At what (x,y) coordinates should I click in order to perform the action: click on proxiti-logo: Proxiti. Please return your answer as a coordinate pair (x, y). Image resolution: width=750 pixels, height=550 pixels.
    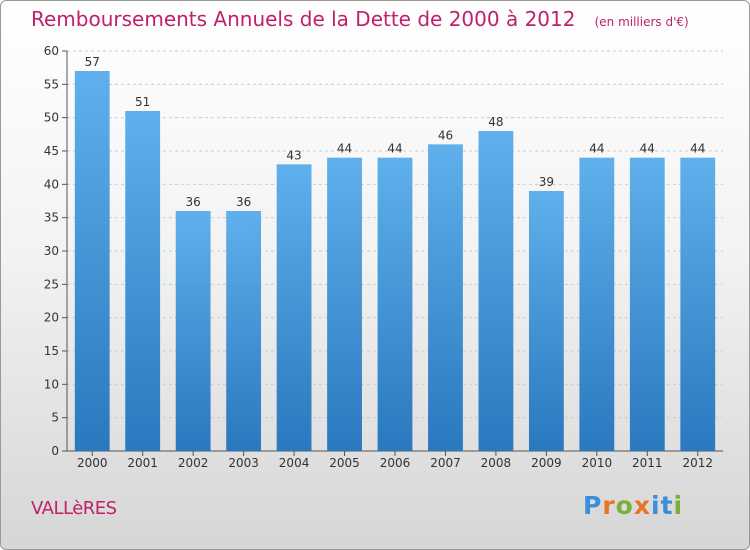
    Looking at the image, I should click on (633, 505).